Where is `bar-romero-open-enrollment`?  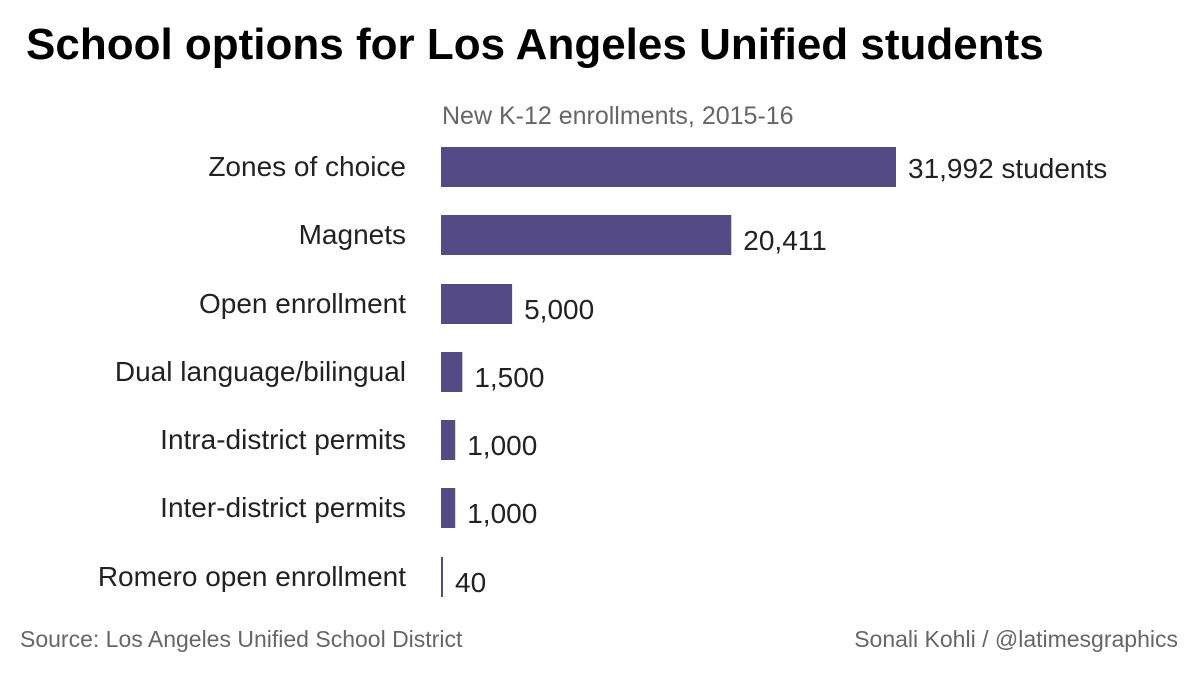 bar-romero-open-enrollment is located at coordinates (442, 577).